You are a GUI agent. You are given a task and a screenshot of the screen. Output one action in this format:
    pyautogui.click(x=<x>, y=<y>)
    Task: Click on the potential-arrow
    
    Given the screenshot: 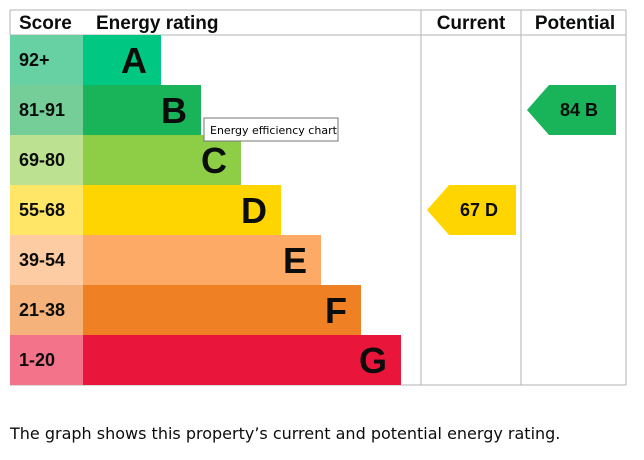 What is the action you would take?
    pyautogui.click(x=571, y=110)
    